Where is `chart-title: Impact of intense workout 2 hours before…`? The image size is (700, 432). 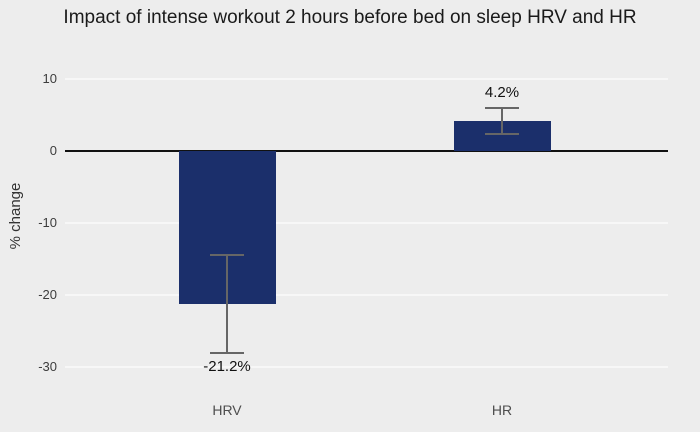
chart-title: Impact of intense workout 2 hours before… is located at coordinates (350, 17).